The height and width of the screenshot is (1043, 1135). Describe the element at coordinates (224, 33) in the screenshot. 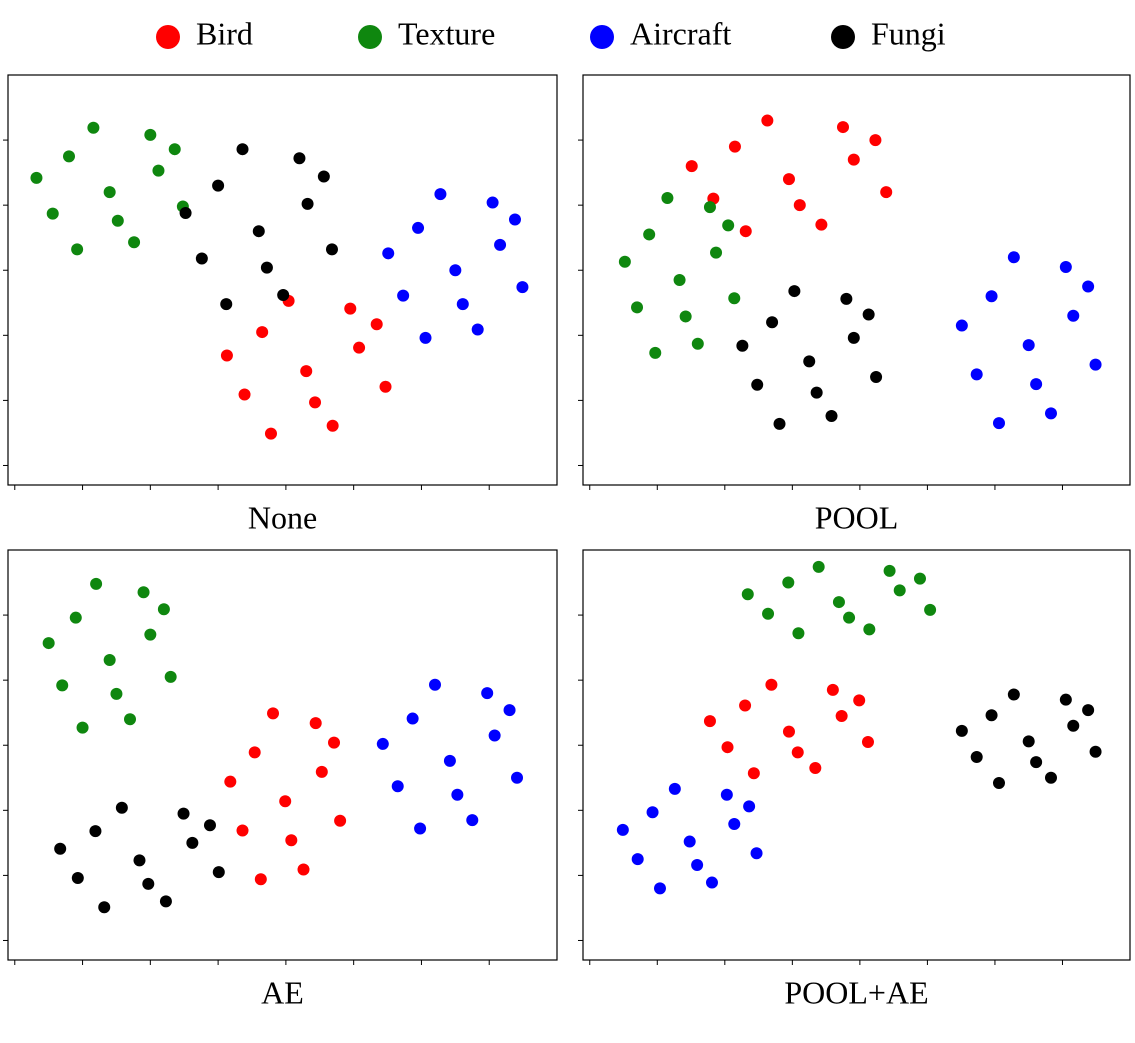

I see `legend-label: Bird` at that location.